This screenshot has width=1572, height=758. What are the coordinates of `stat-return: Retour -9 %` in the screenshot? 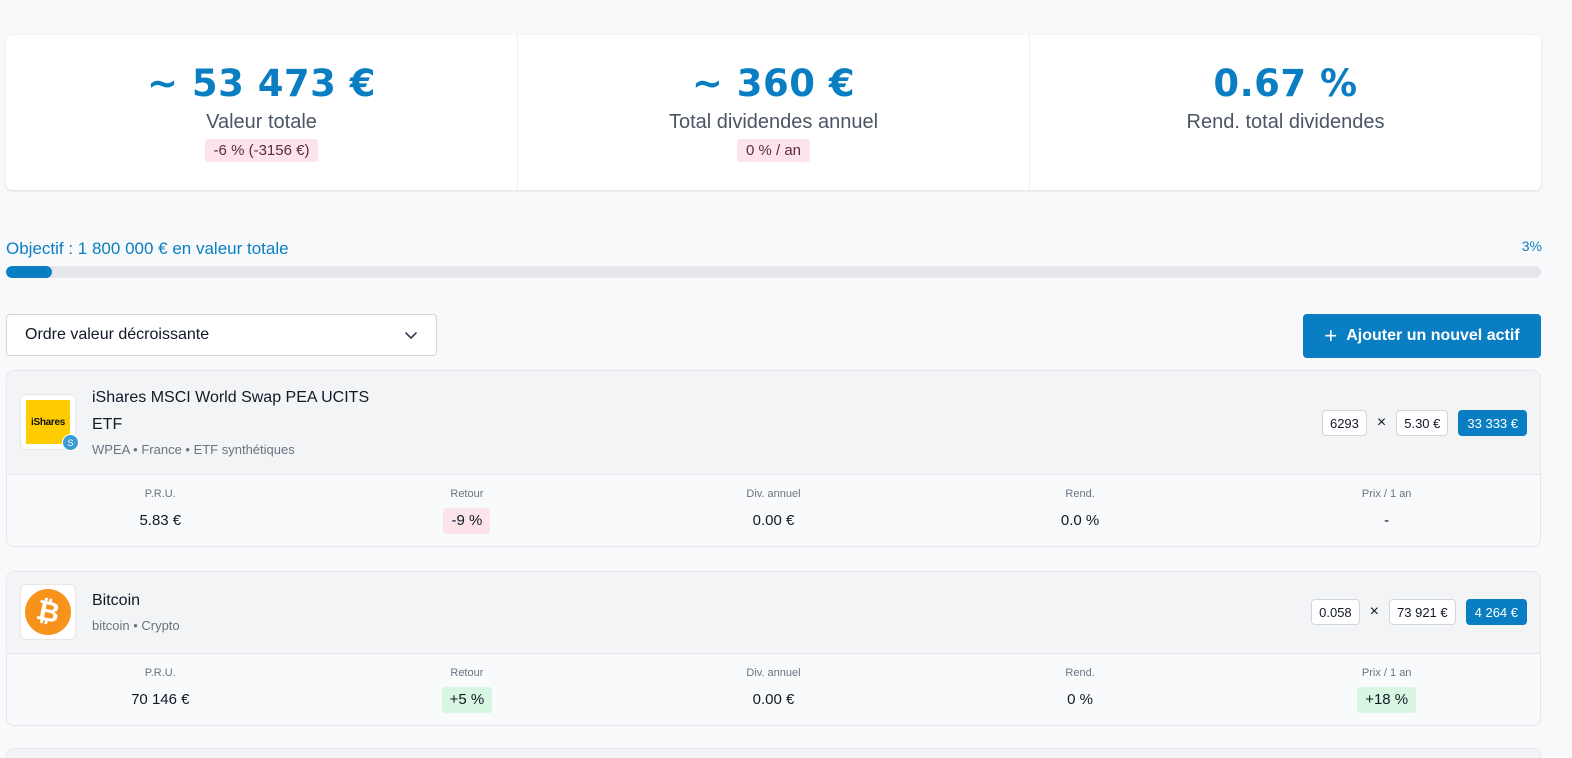 It's located at (467, 510).